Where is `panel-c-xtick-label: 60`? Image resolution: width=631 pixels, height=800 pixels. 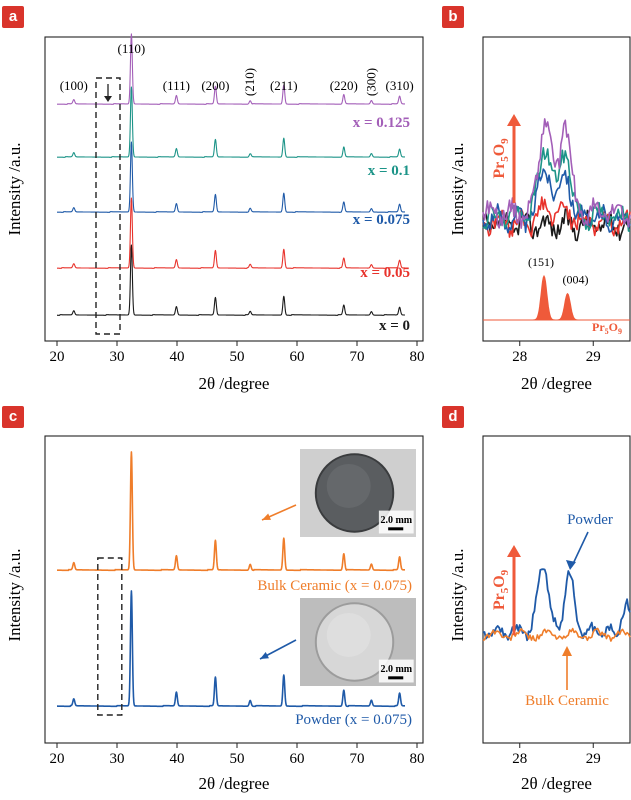 panel-c-xtick-label: 60 is located at coordinates (297, 759).